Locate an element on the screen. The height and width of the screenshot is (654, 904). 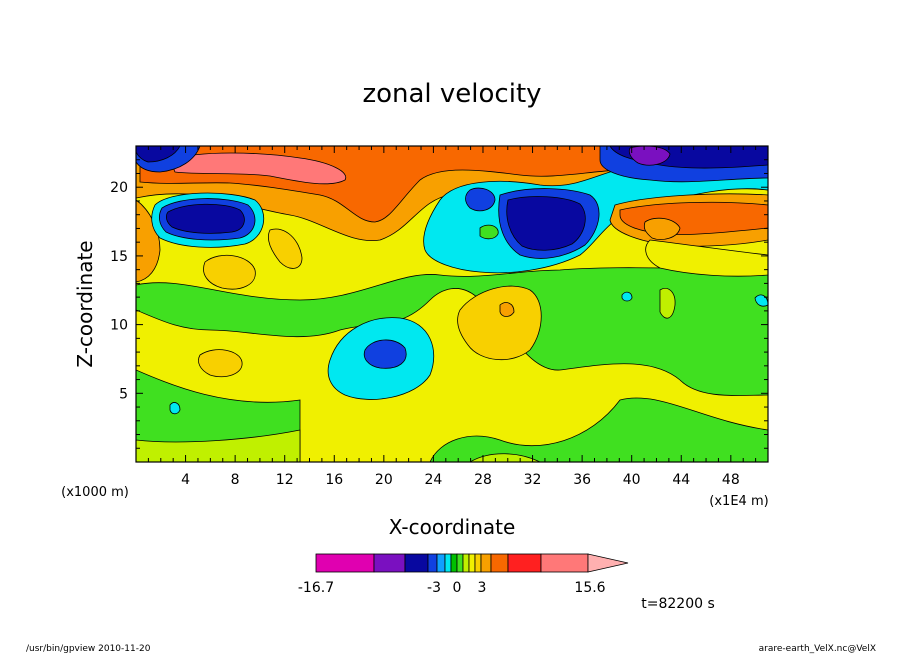
y-axis-label: Z-coordinate is located at coordinates (85, 303).